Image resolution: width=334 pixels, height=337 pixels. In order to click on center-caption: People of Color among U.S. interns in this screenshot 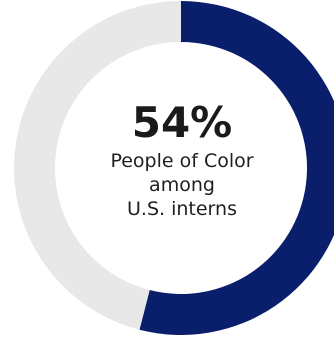, I will do `click(182, 185)`.